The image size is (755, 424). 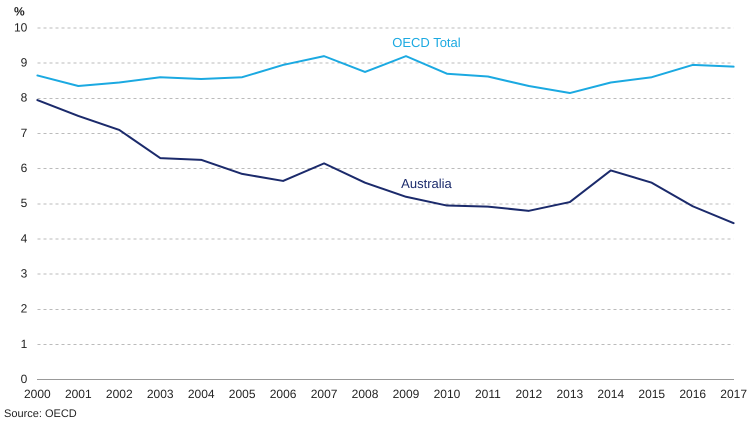 What do you see at coordinates (529, 394) in the screenshot?
I see `x-tick-label: 2012` at bounding box center [529, 394].